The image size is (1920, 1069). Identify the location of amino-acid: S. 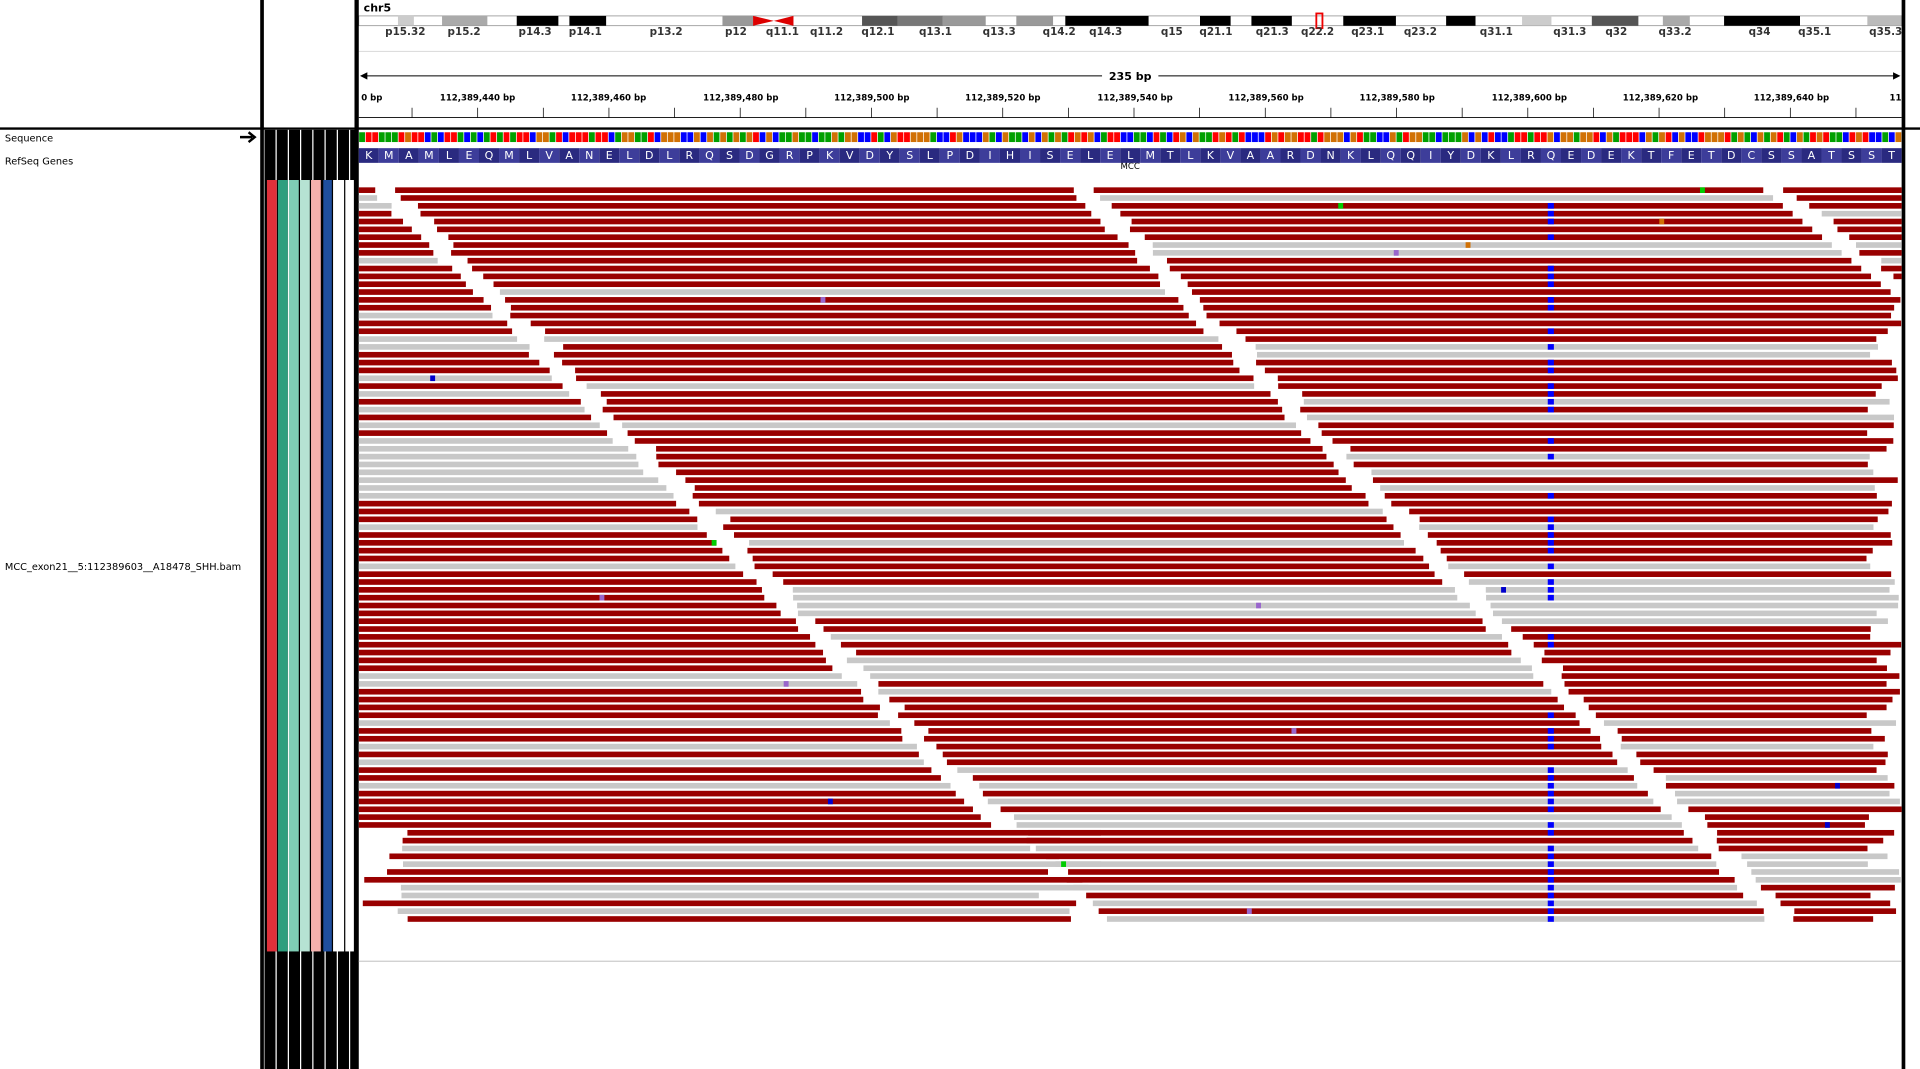
(729, 155).